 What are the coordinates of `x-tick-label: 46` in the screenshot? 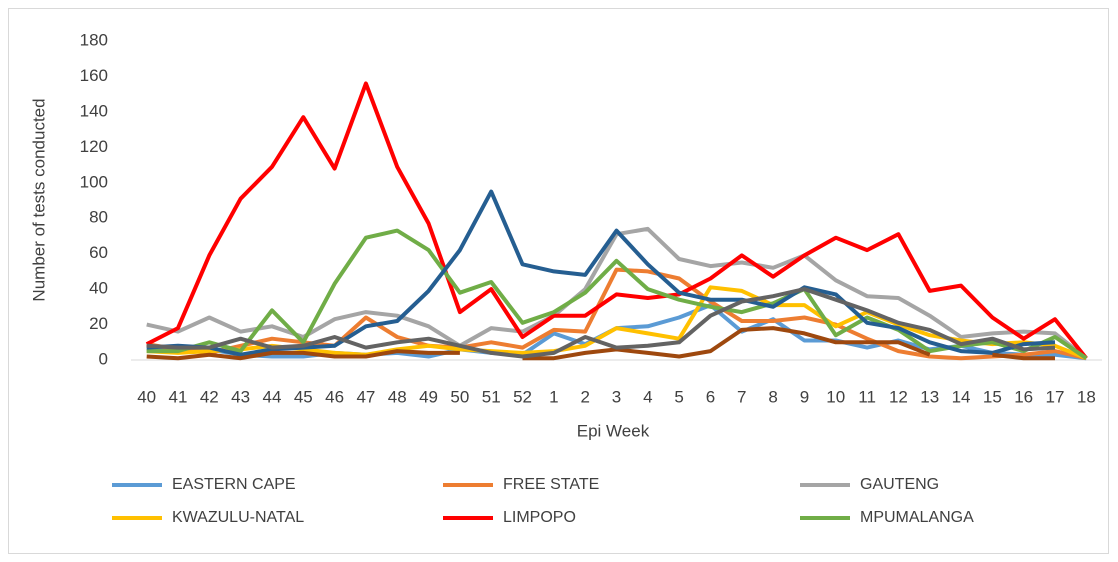 It's located at (334, 396).